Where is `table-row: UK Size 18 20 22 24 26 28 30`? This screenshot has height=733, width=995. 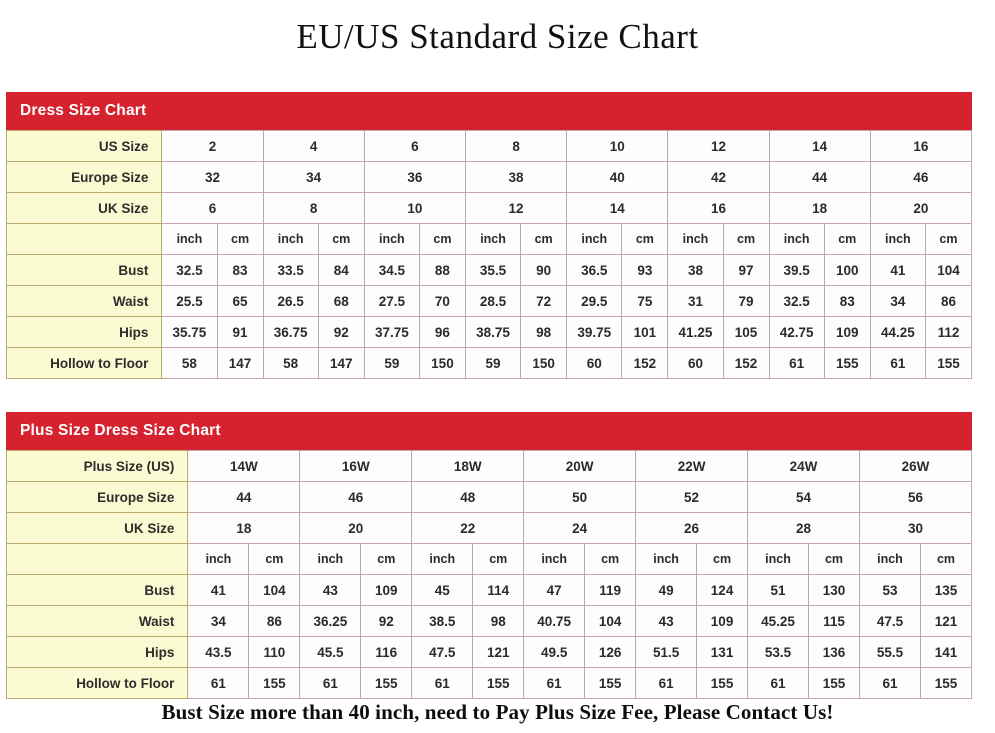
table-row: UK Size 18 20 22 24 26 28 30 is located at coordinates (489, 528).